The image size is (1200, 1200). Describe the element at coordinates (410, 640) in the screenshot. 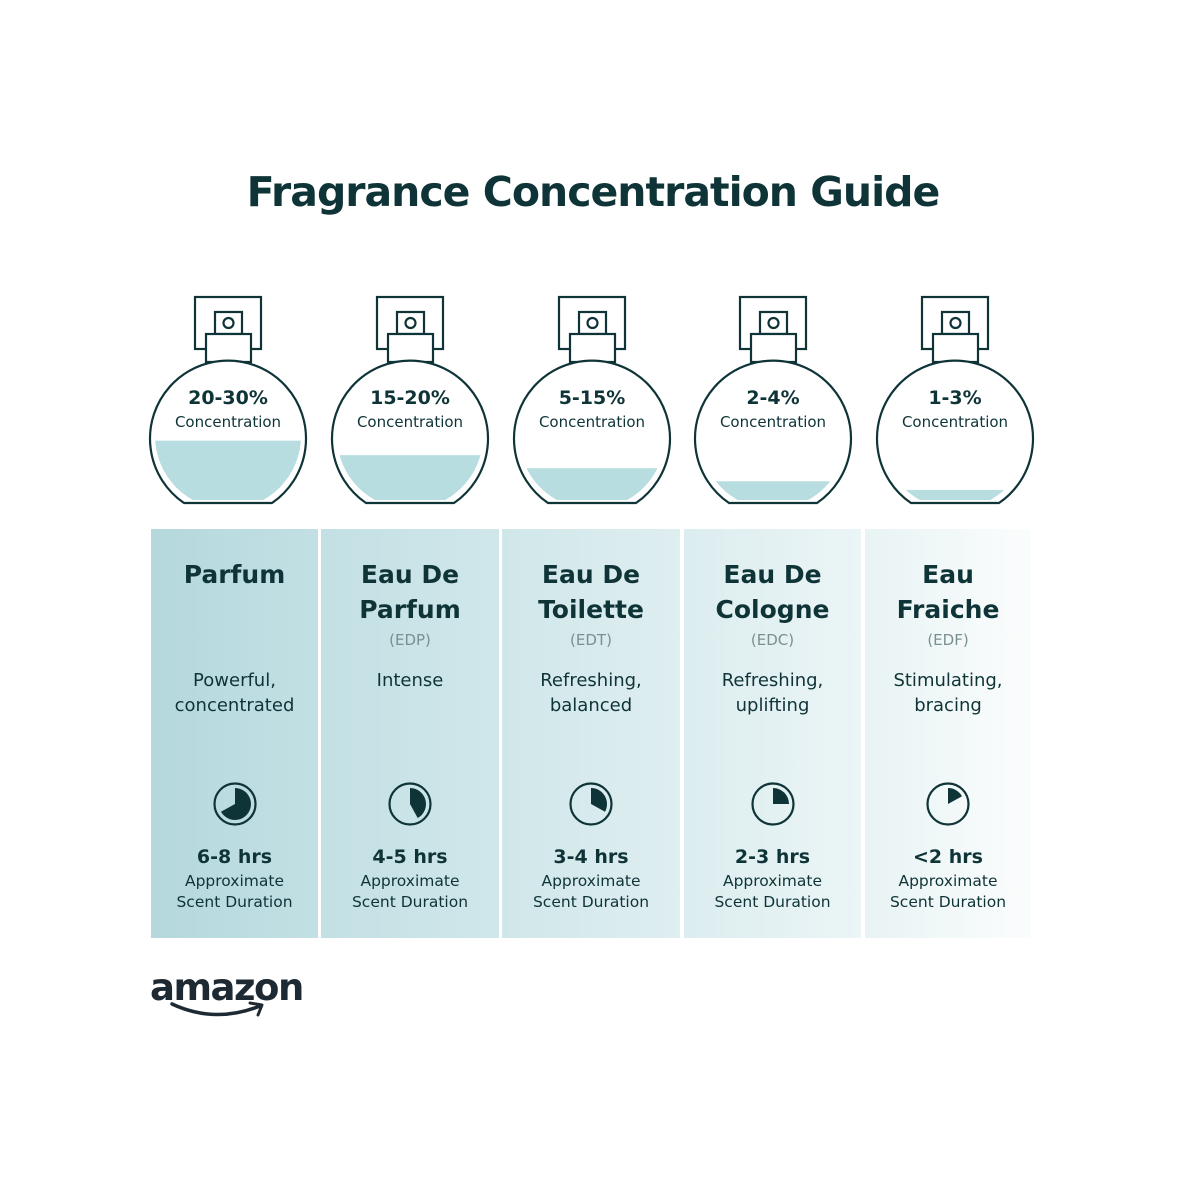

I see `type-abbreviation: (EDP)` at that location.